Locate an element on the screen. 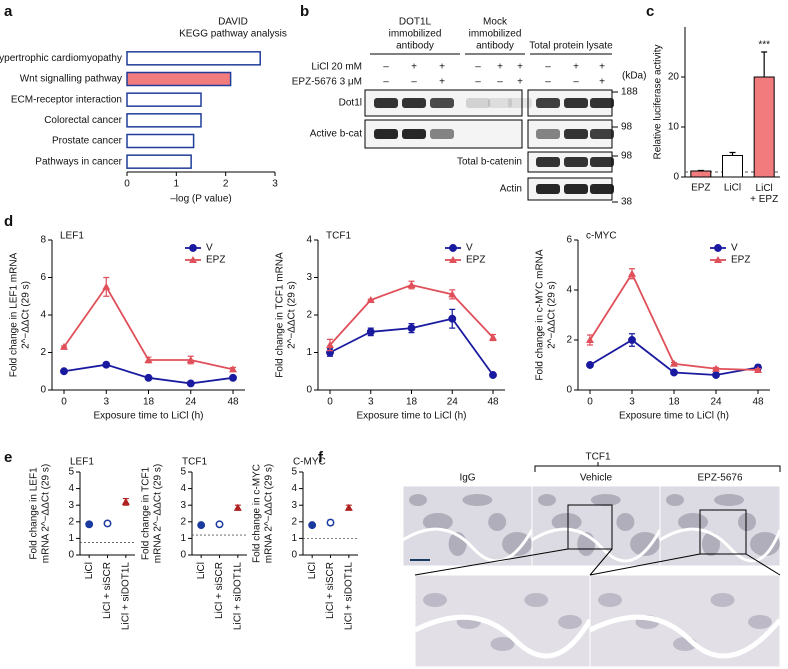 The height and width of the screenshot is (669, 788). kda-label: 188 is located at coordinates (629, 92).